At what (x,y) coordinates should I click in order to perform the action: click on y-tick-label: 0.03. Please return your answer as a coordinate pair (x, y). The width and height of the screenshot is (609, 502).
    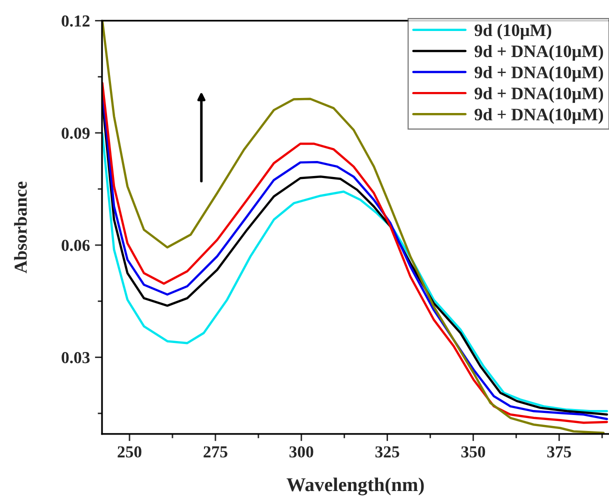
    Looking at the image, I should click on (76, 358).